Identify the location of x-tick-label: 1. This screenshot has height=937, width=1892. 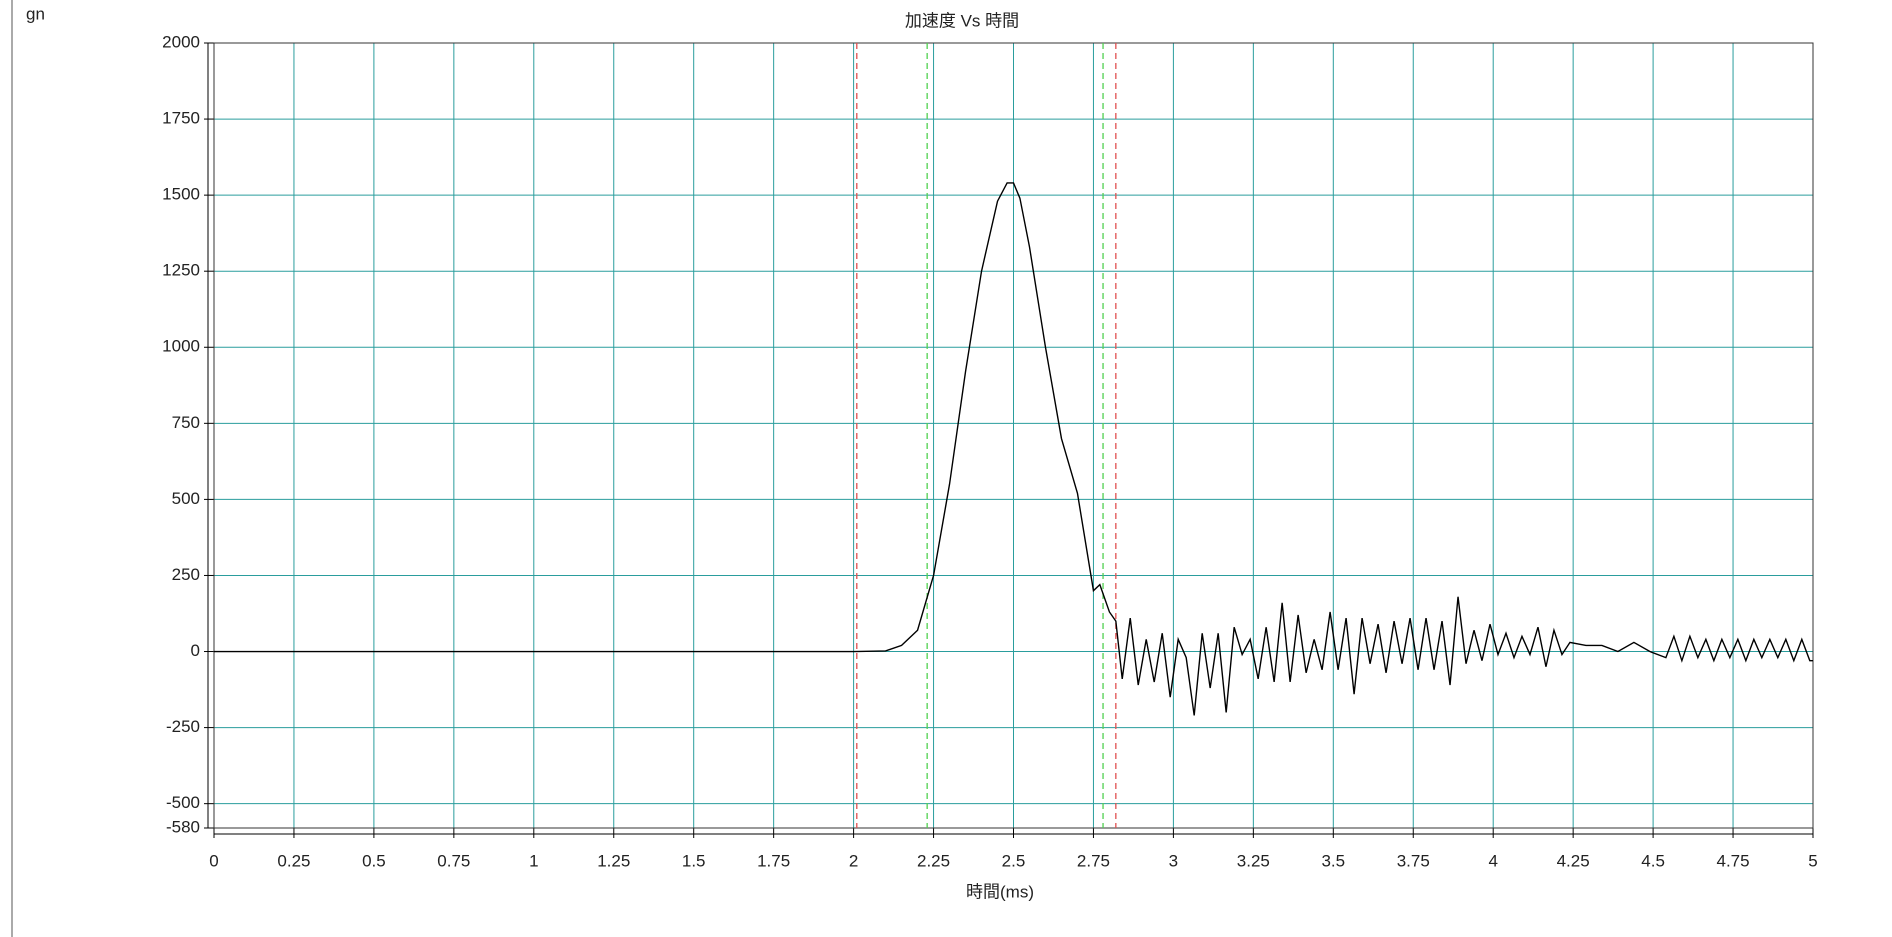
(533, 860).